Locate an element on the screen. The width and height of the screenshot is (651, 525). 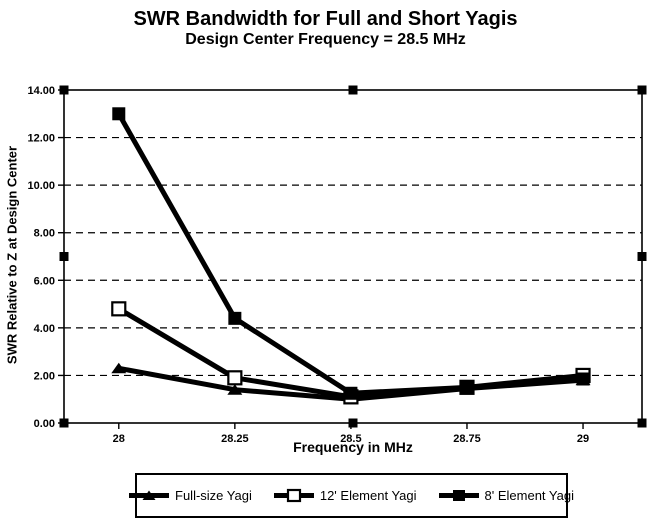
x-tick-label: 28.25 is located at coordinates (235, 439).